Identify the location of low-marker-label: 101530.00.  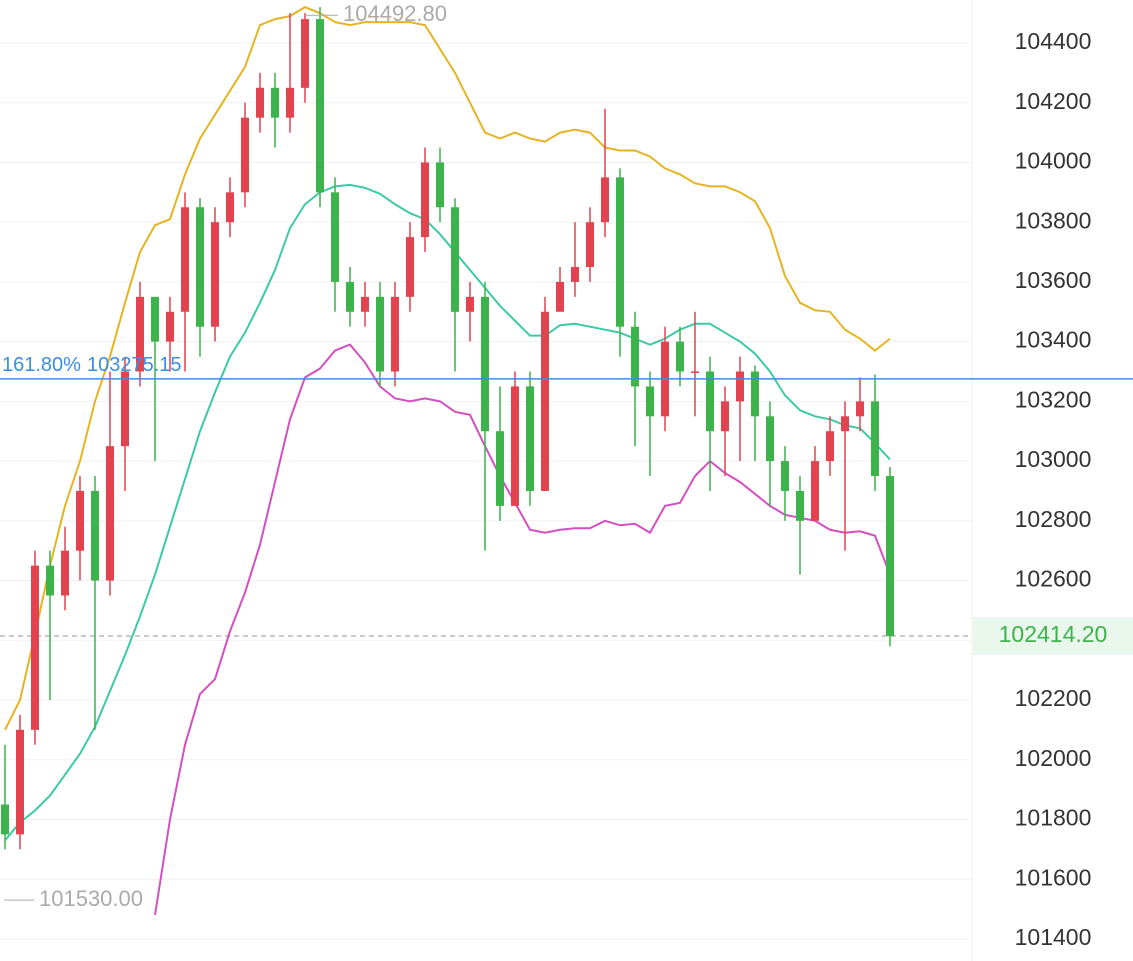
(91, 898).